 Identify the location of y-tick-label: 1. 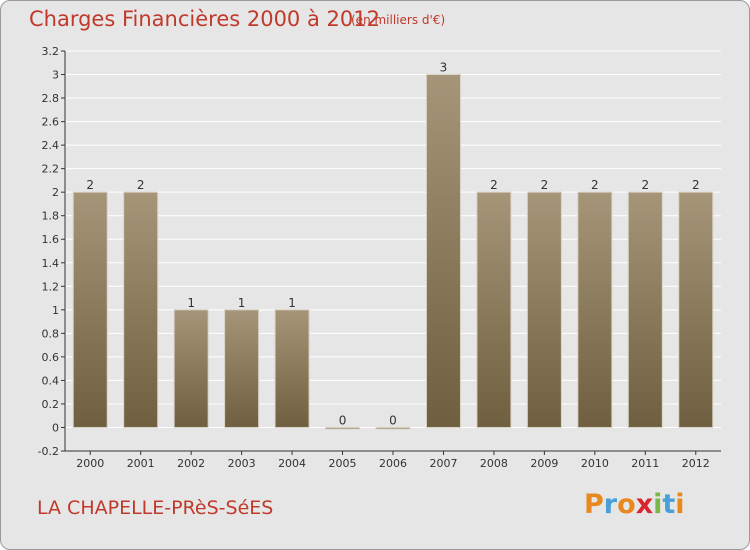
(55, 310).